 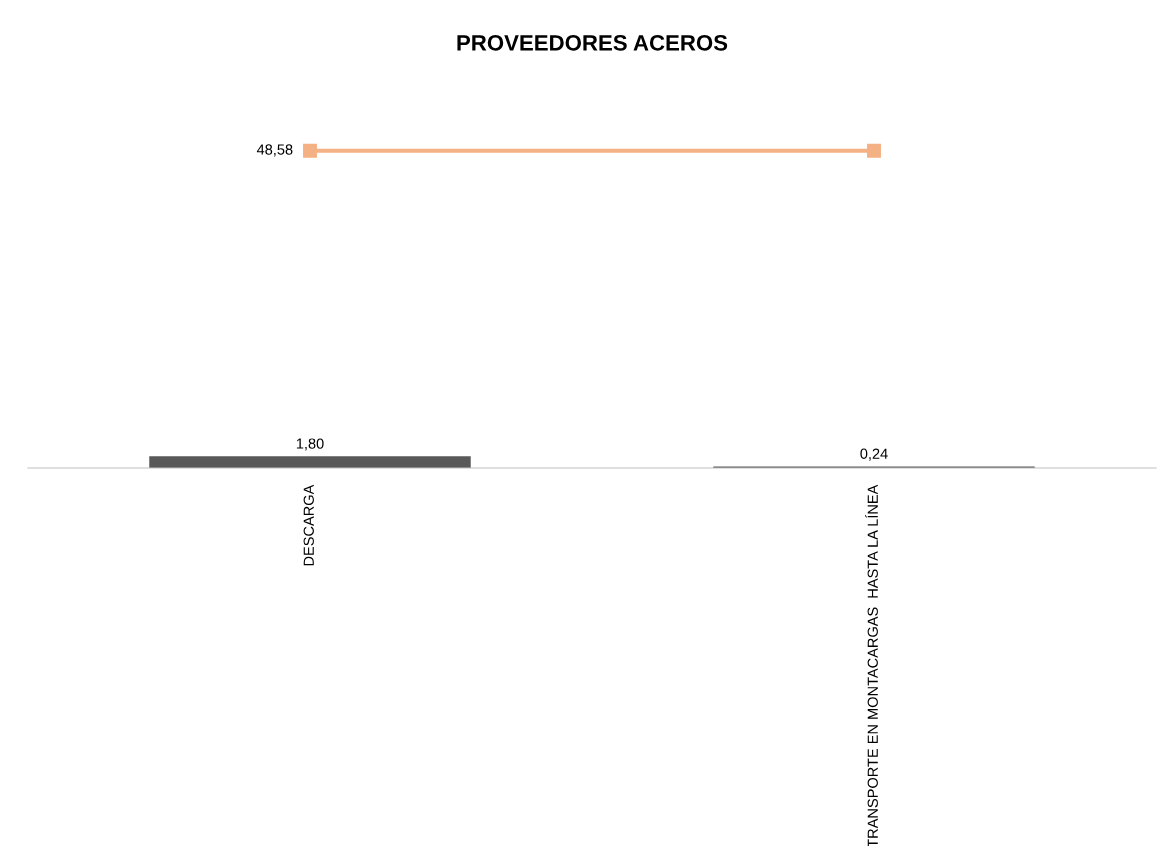 What do you see at coordinates (308, 525) in the screenshot?
I see `x-tick-label: DESCARGA` at bounding box center [308, 525].